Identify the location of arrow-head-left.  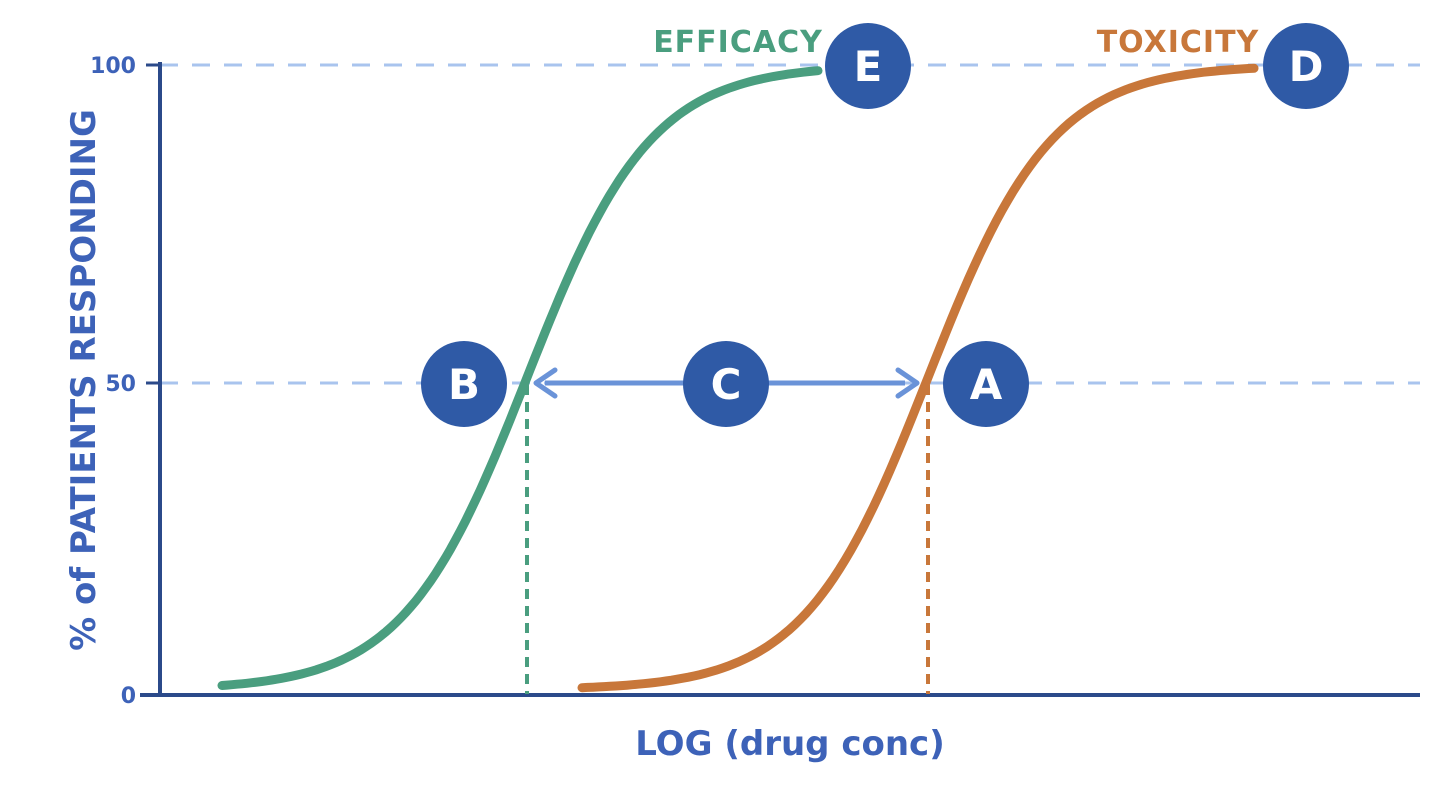
(545, 383).